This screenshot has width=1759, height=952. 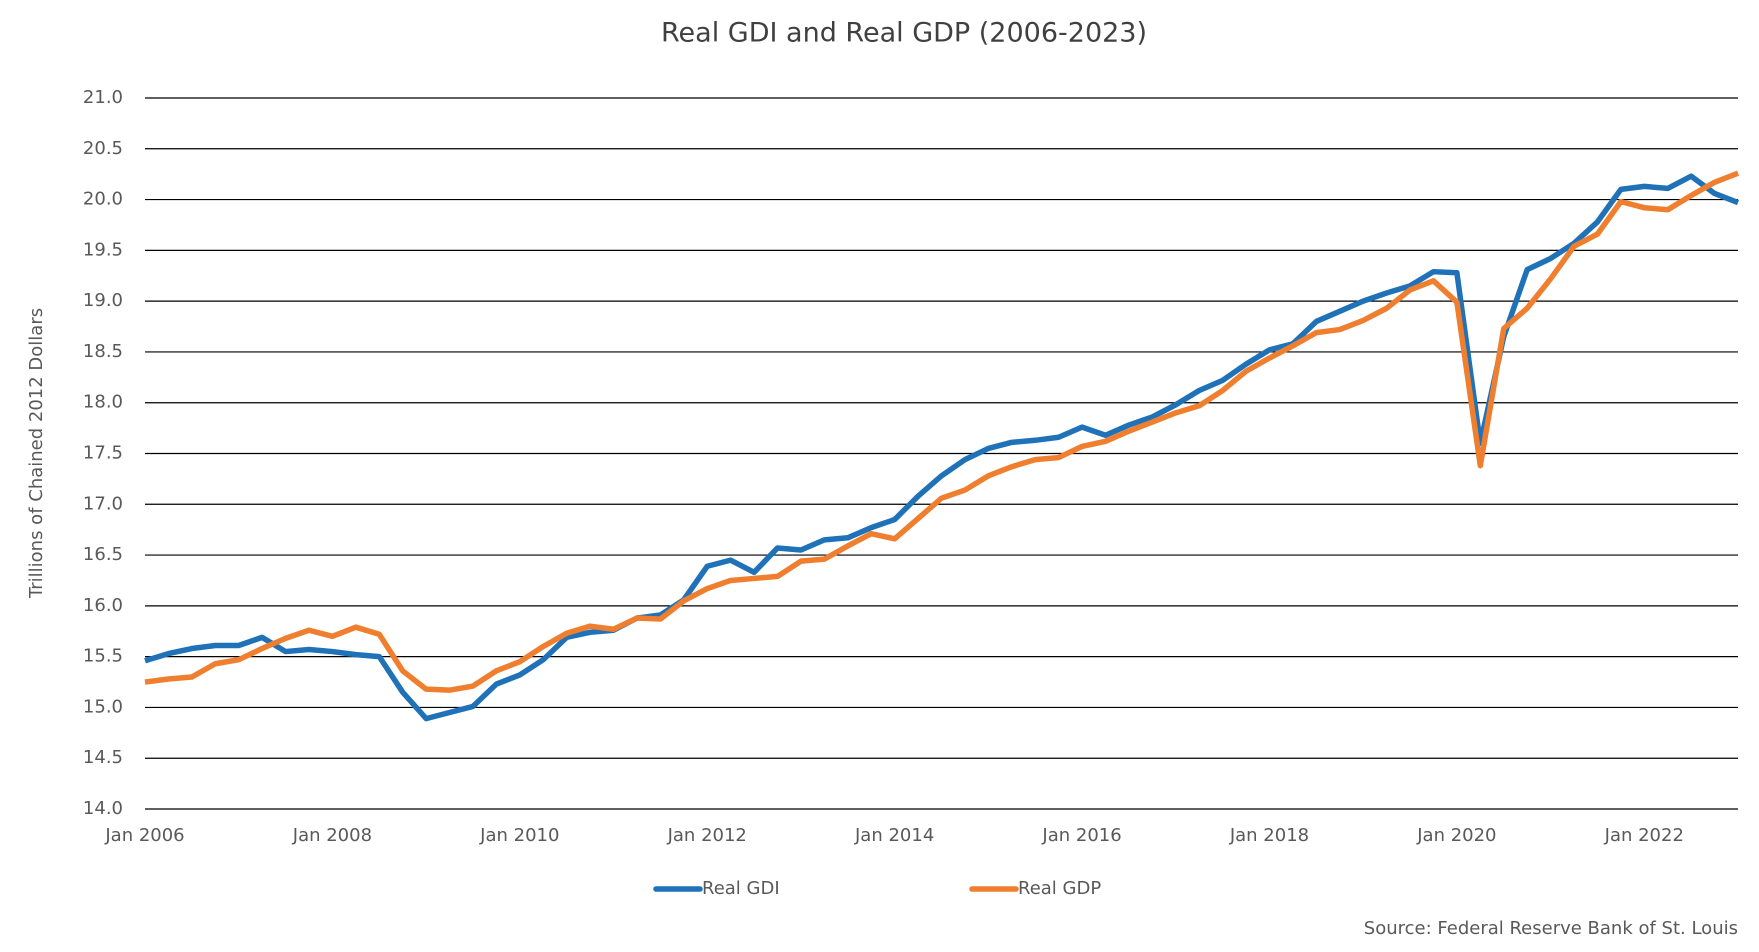 What do you see at coordinates (103, 351) in the screenshot?
I see `y-tick-label: 18.5` at bounding box center [103, 351].